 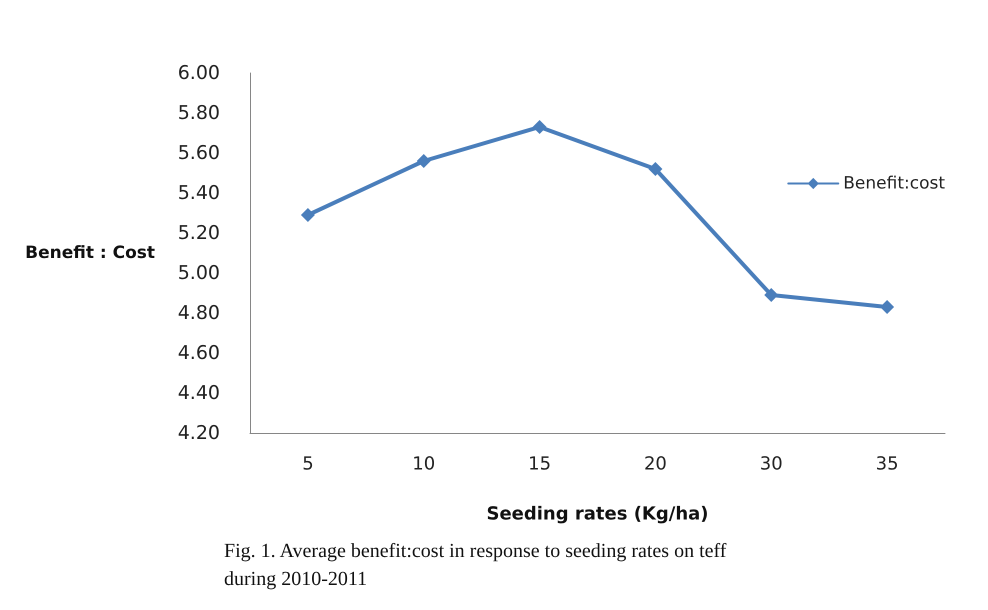 I want to click on y-tick-label: 5.40, so click(x=199, y=193).